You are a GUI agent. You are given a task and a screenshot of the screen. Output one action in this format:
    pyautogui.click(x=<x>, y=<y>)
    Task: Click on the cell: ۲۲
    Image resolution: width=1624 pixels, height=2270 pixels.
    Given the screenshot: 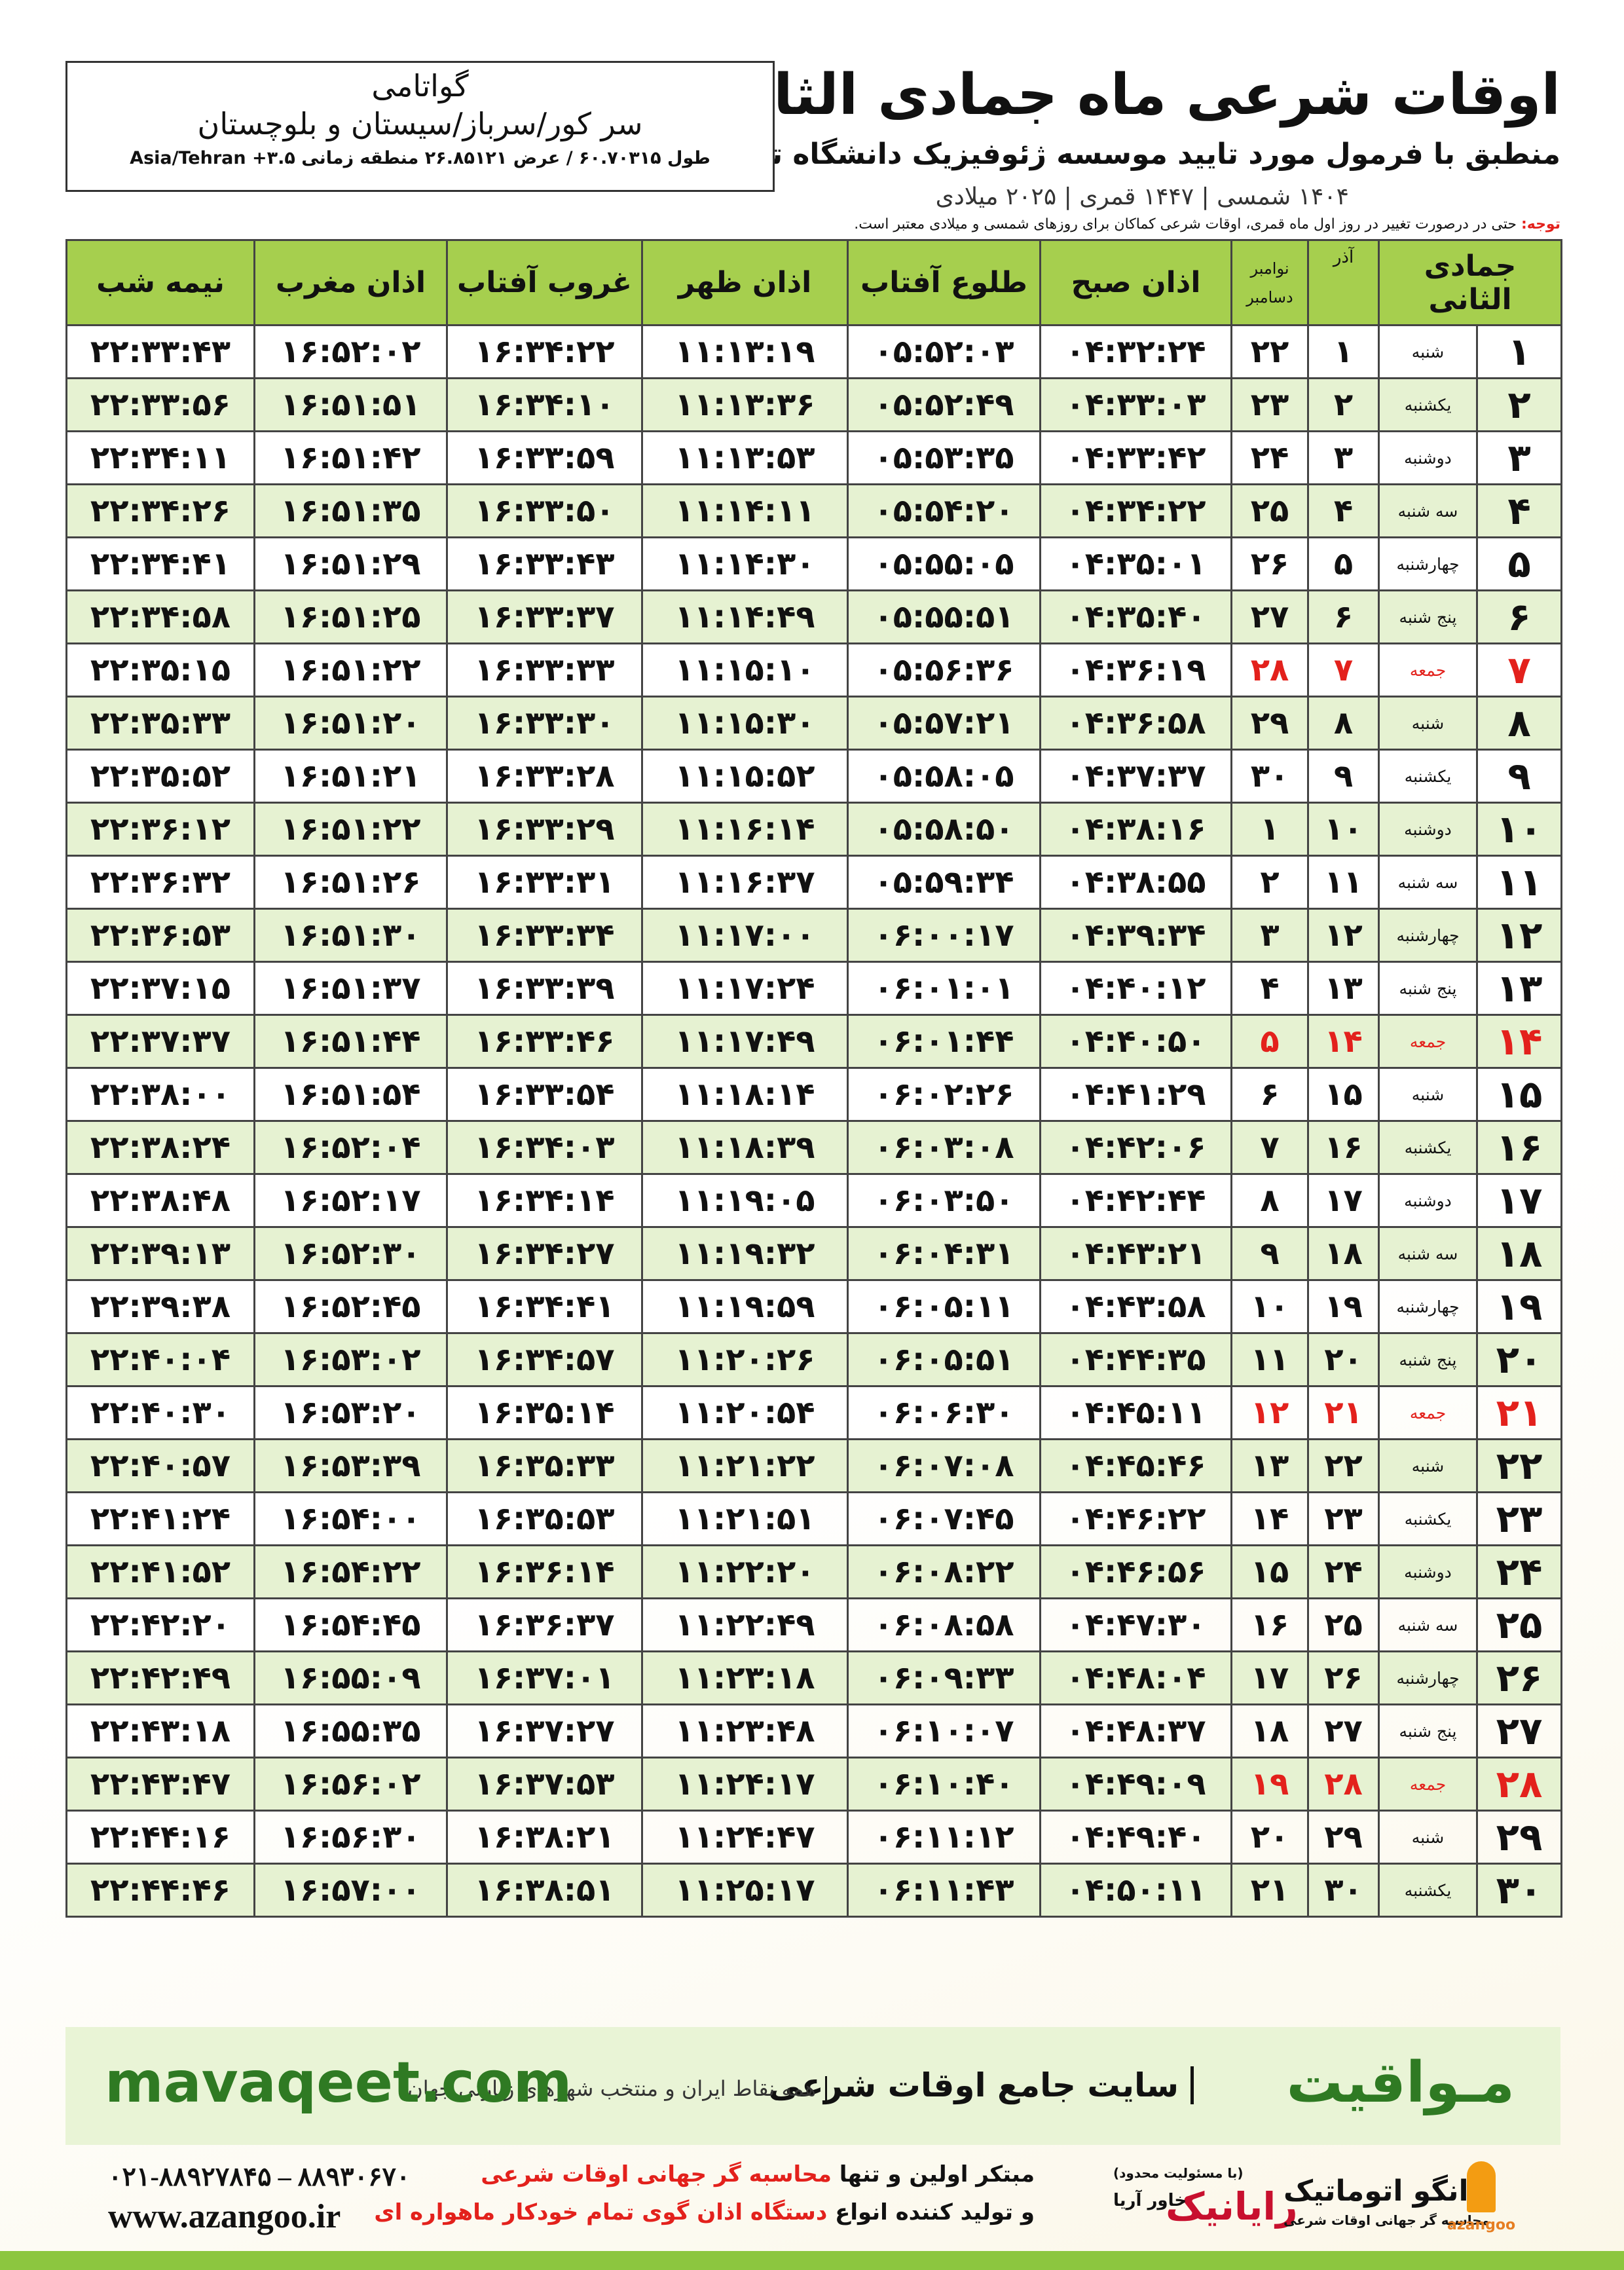 What is the action you would take?
    pyautogui.click(x=1269, y=351)
    